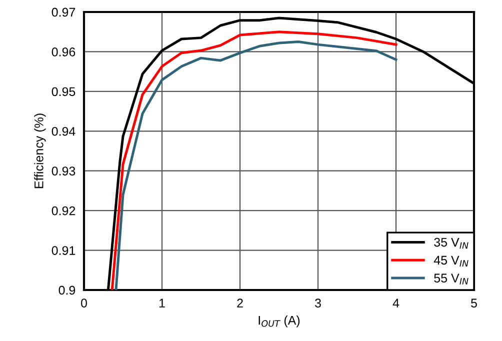  What do you see at coordinates (84, 303) in the screenshot?
I see `x-tick-label: 0` at bounding box center [84, 303].